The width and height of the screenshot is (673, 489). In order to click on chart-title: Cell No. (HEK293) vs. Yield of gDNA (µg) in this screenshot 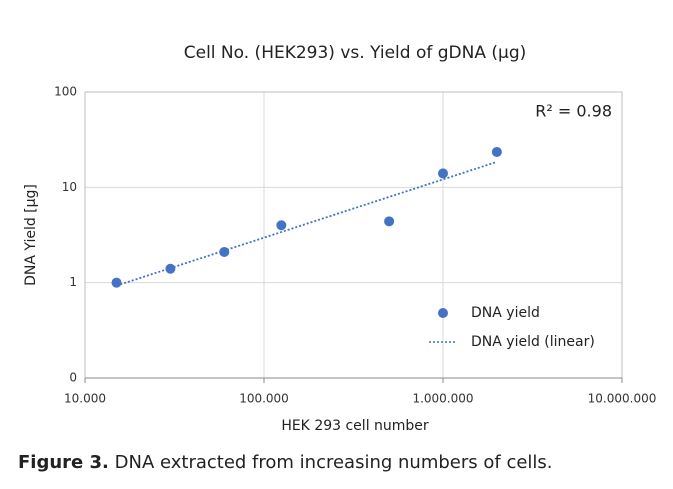, I will do `click(355, 53)`.